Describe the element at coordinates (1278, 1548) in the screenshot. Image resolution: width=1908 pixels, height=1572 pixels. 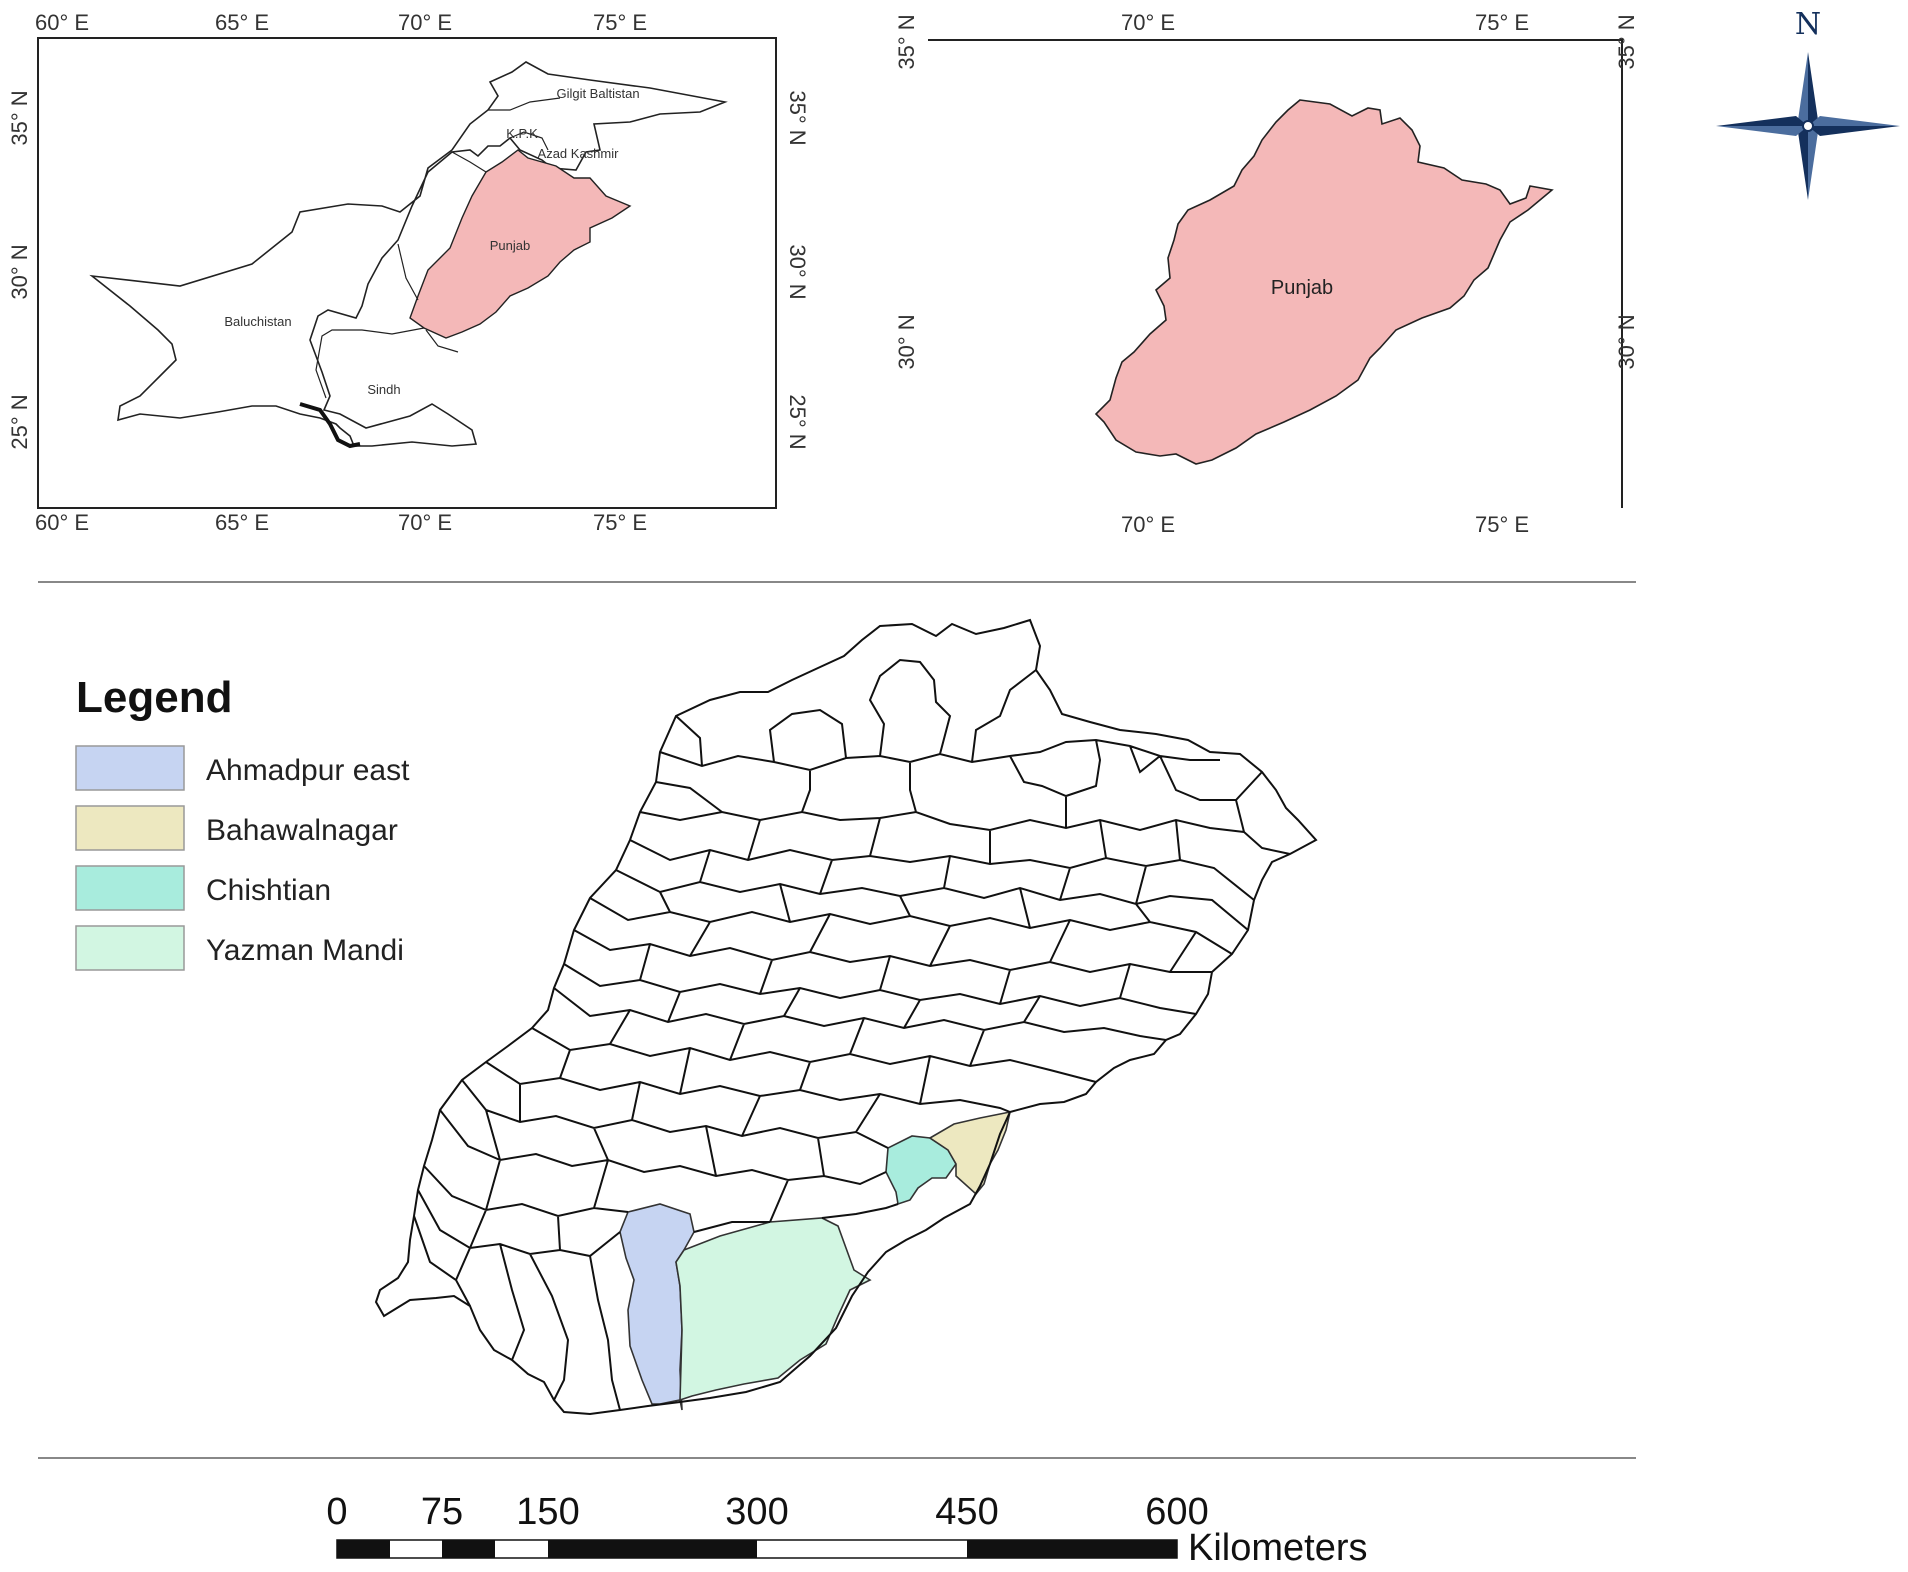
I see `scale-unit: Kilometers` at that location.